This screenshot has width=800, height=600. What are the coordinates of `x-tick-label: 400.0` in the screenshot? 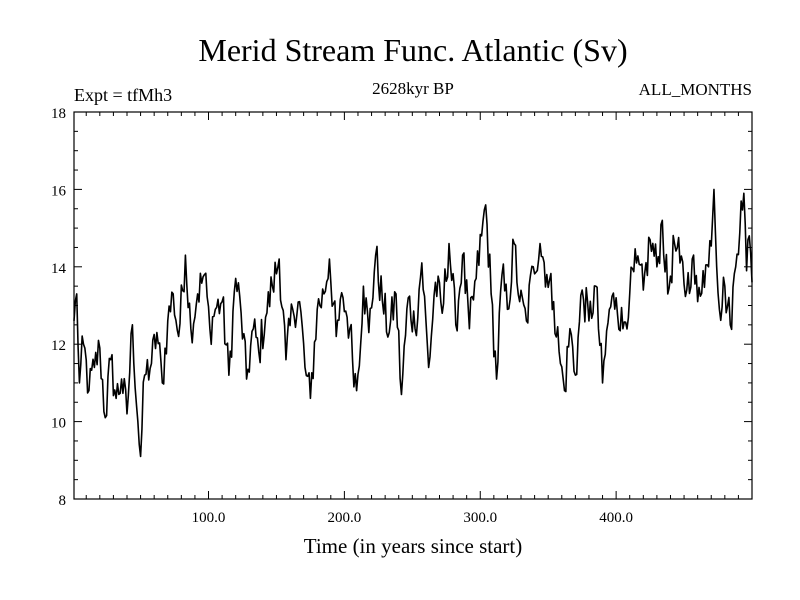 It's located at (616, 518).